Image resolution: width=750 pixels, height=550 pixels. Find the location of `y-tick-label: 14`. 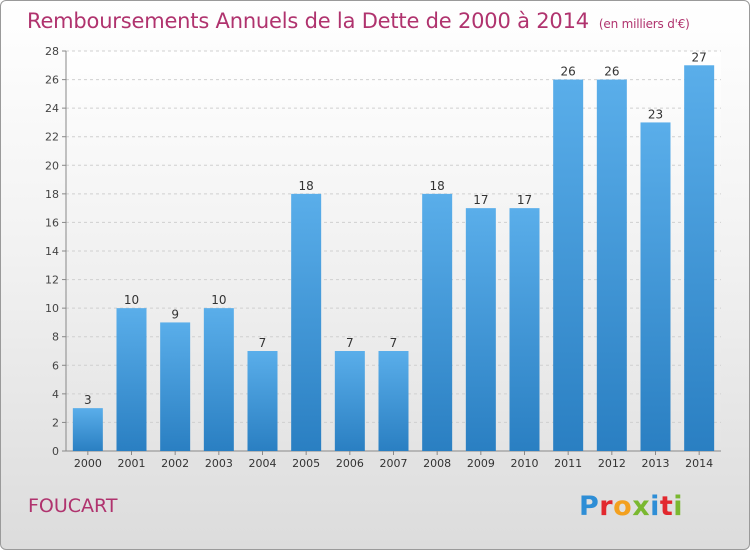

y-tick-label: 14 is located at coordinates (52, 251).